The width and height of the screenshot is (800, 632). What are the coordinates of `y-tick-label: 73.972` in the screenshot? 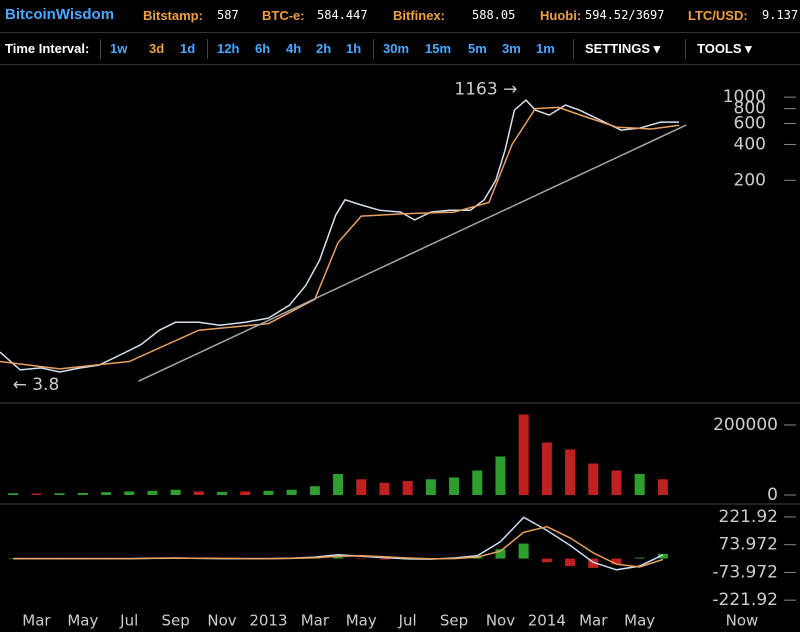 It's located at (748, 545).